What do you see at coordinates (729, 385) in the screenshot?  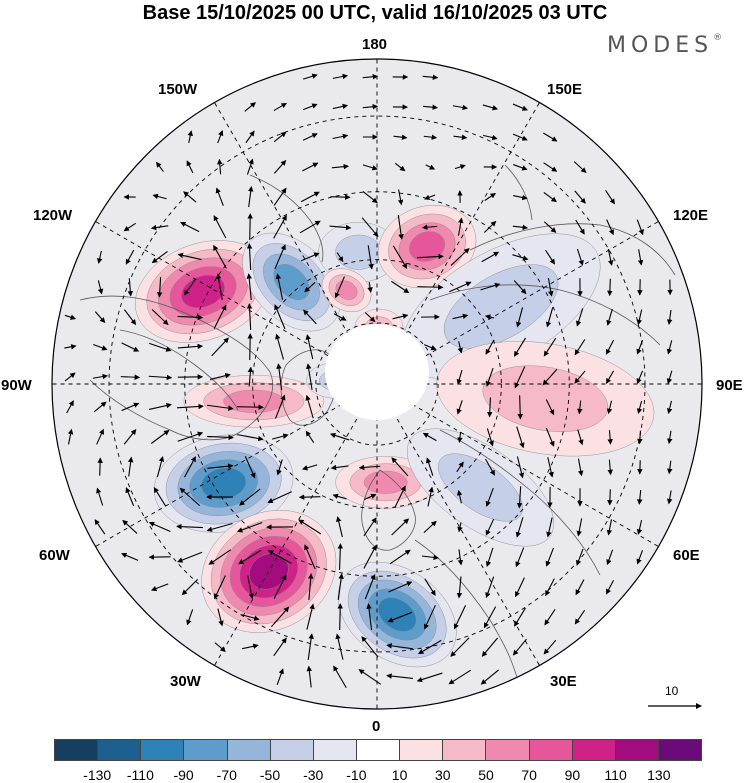 I see `label-lon-90e: 90E` at bounding box center [729, 385].